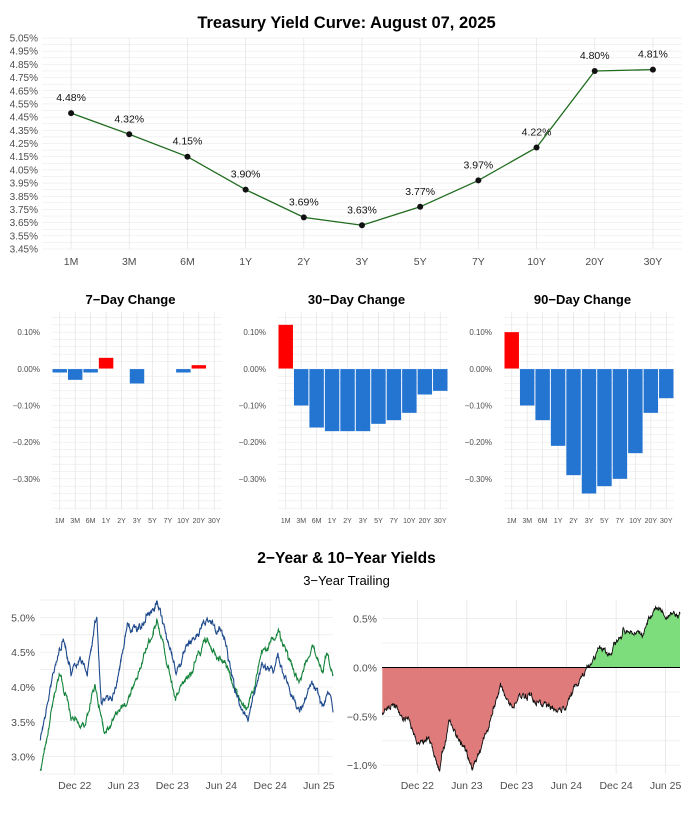  Describe the element at coordinates (346, 580) in the screenshot. I see `yields-section-subtitle: 3−Year Trailing` at that location.